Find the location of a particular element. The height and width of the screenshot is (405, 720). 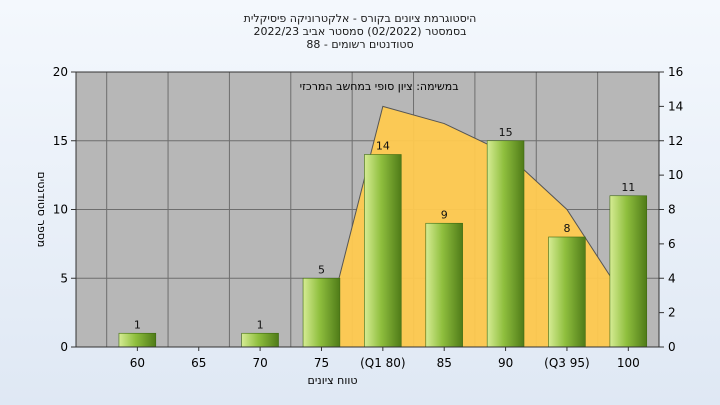

y-right-tick-label: 16 is located at coordinates (675, 72).